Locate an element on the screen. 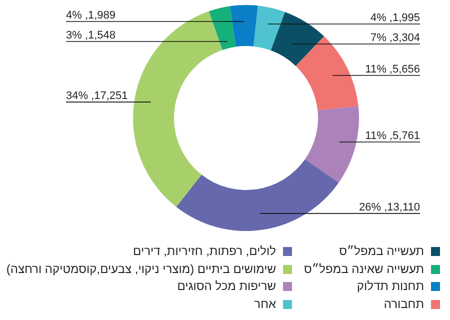  legend-label: תעשייה שאינה במפל״ס is located at coordinates (364, 269).